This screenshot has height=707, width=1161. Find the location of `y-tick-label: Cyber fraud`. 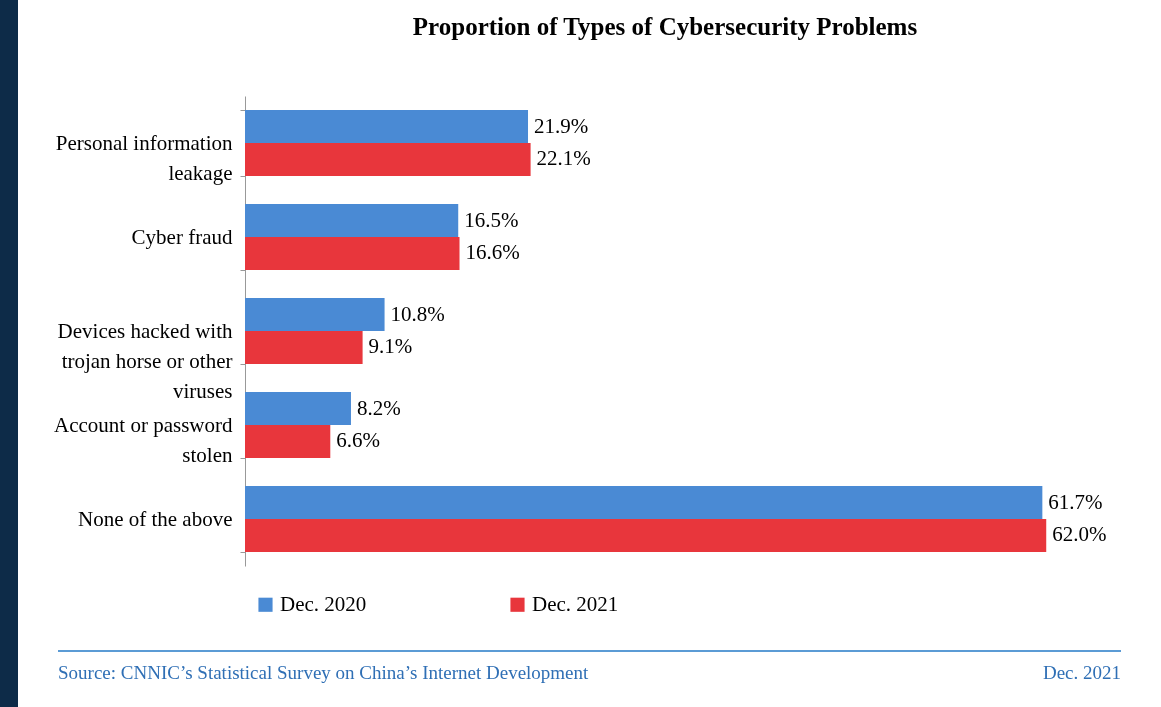

y-tick-label: Cyber fraud is located at coordinates (182, 236).